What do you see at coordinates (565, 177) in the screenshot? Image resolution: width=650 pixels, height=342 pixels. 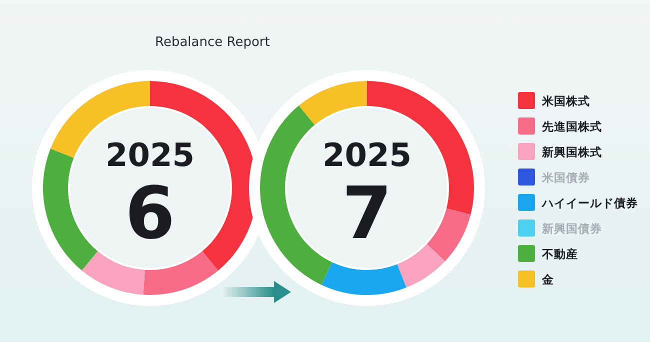 I see `legend-label: 米国債券` at bounding box center [565, 177].